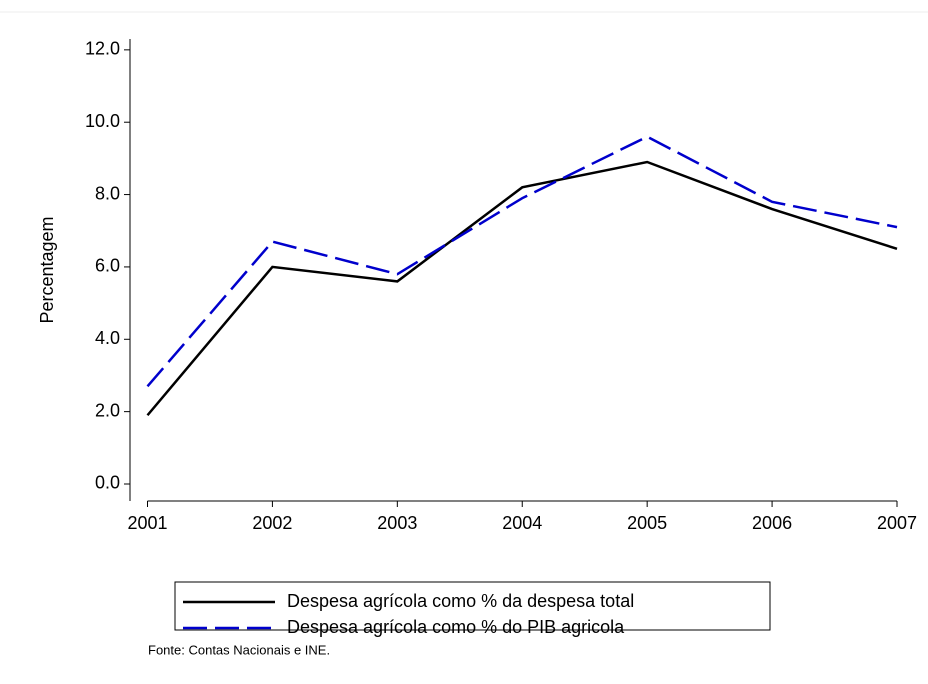 This screenshot has height=684, width=928. Describe the element at coordinates (47, 269) in the screenshot. I see `y-axis-label: Percentagem` at that location.